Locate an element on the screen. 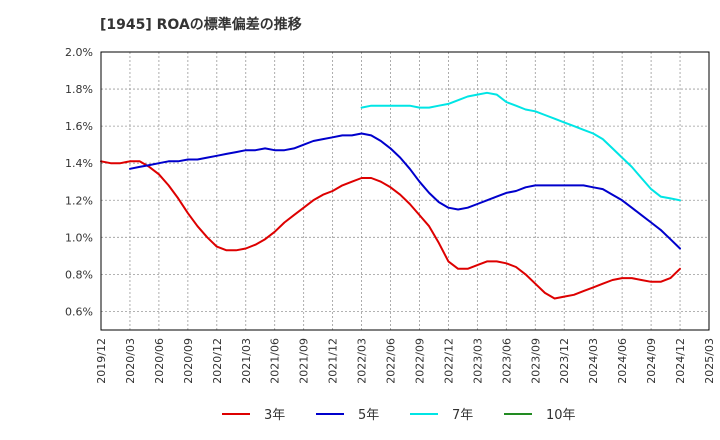  x-tick-label: 2022/12 is located at coordinates (448, 361).